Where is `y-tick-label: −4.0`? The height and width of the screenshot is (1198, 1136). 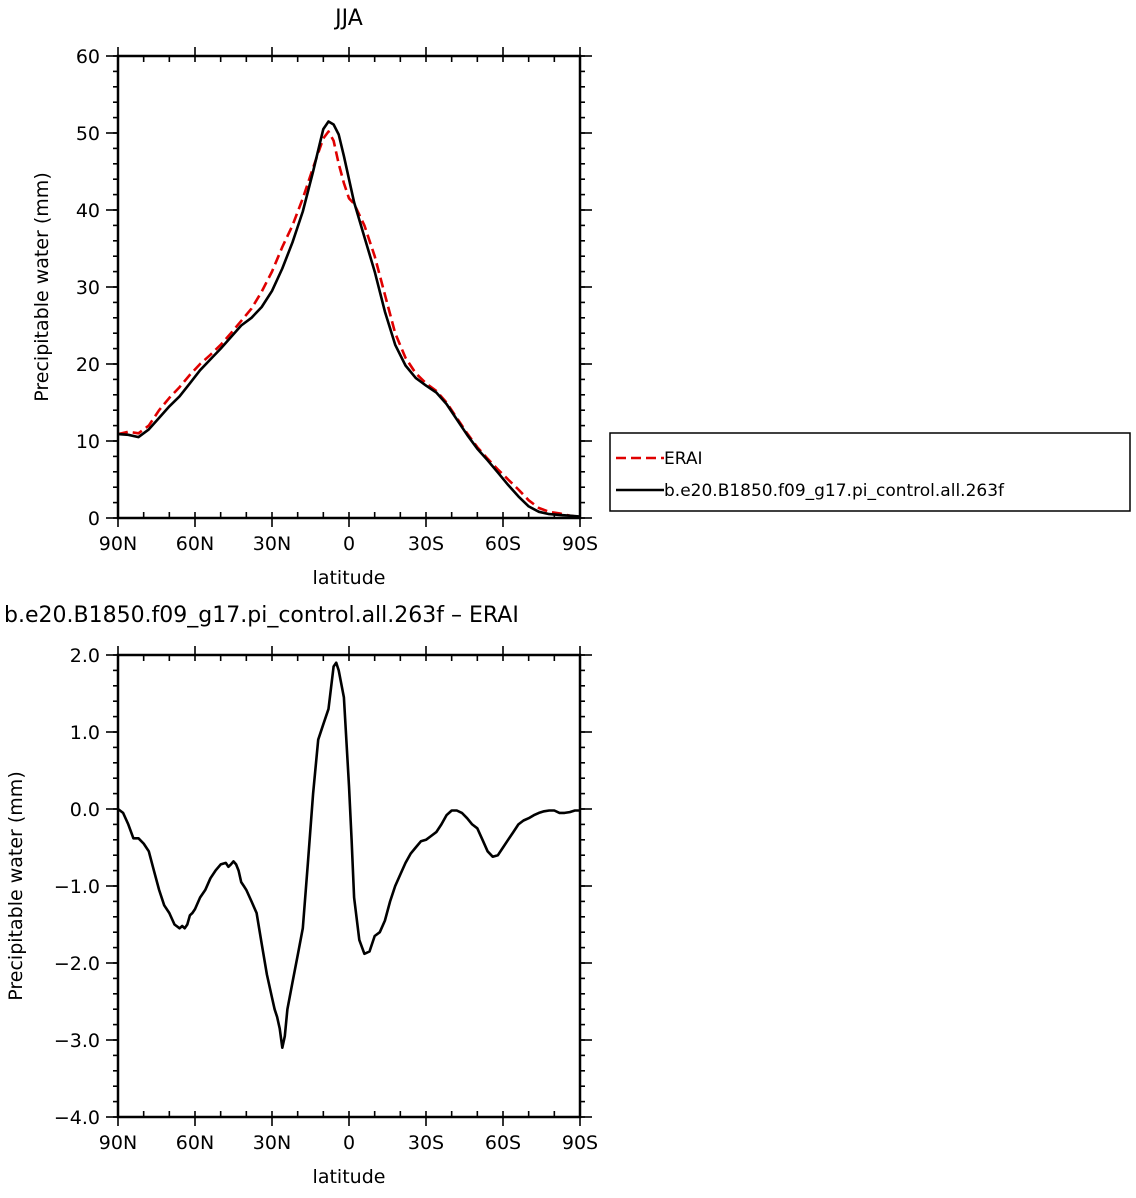 y-tick-label: −4.0 is located at coordinates (77, 1118).